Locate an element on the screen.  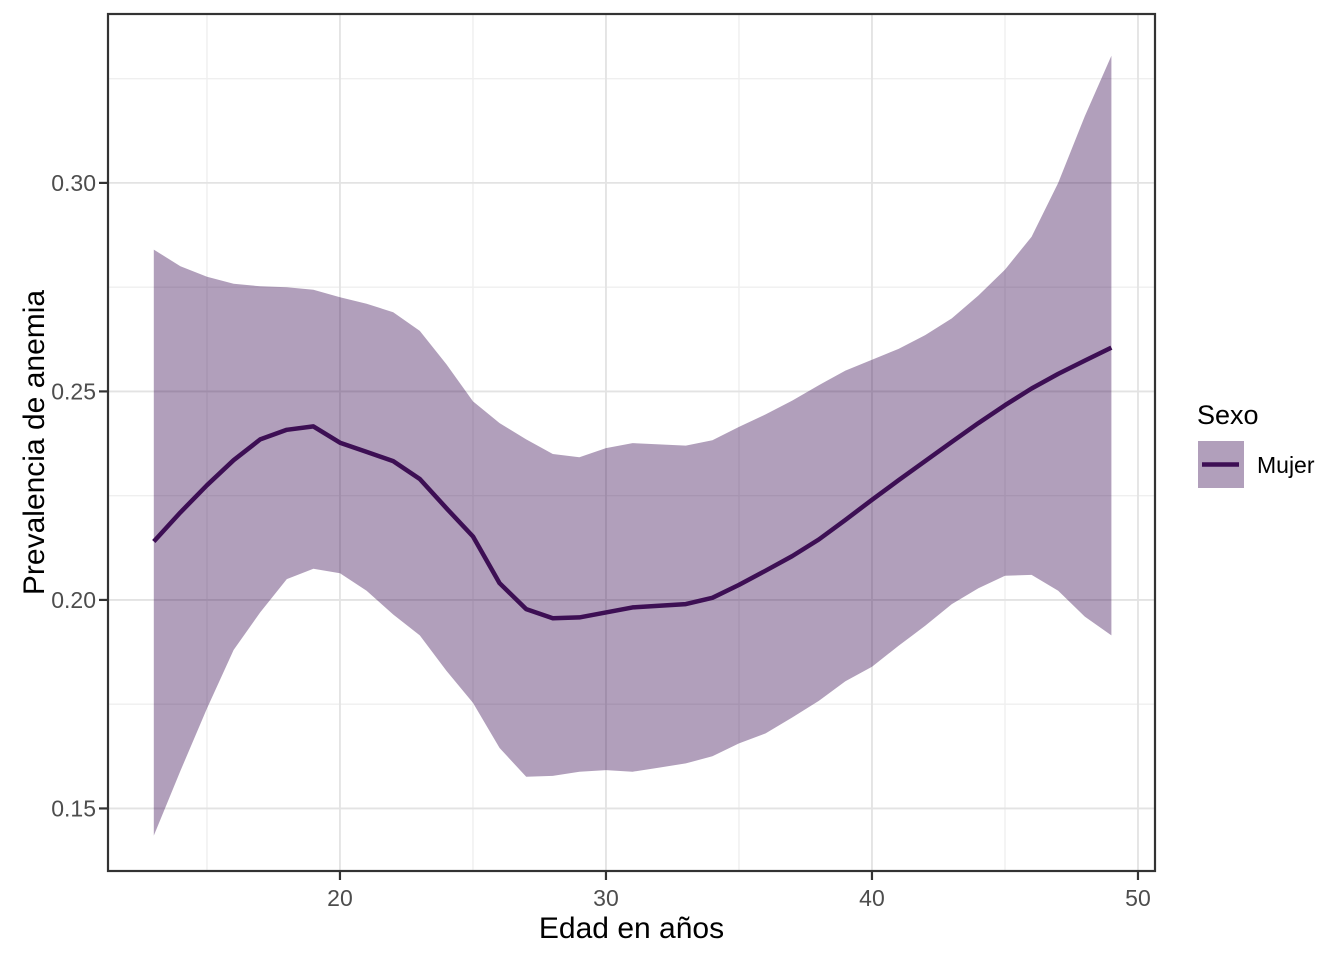
y-axis-tick-labels: 0.15 0.20 0.25 0.30 is located at coordinates (73, 496).